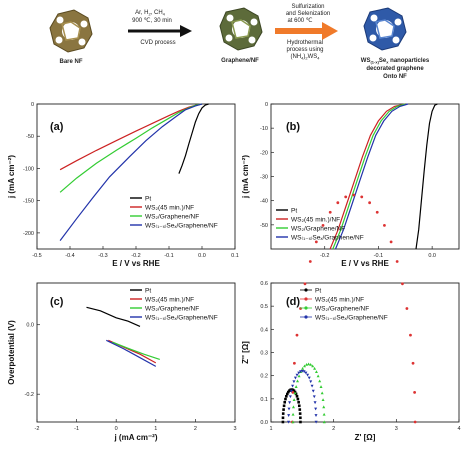 This screenshot has height=460, width=474. I want to click on a-legend-label: Pt, so click(148, 198).